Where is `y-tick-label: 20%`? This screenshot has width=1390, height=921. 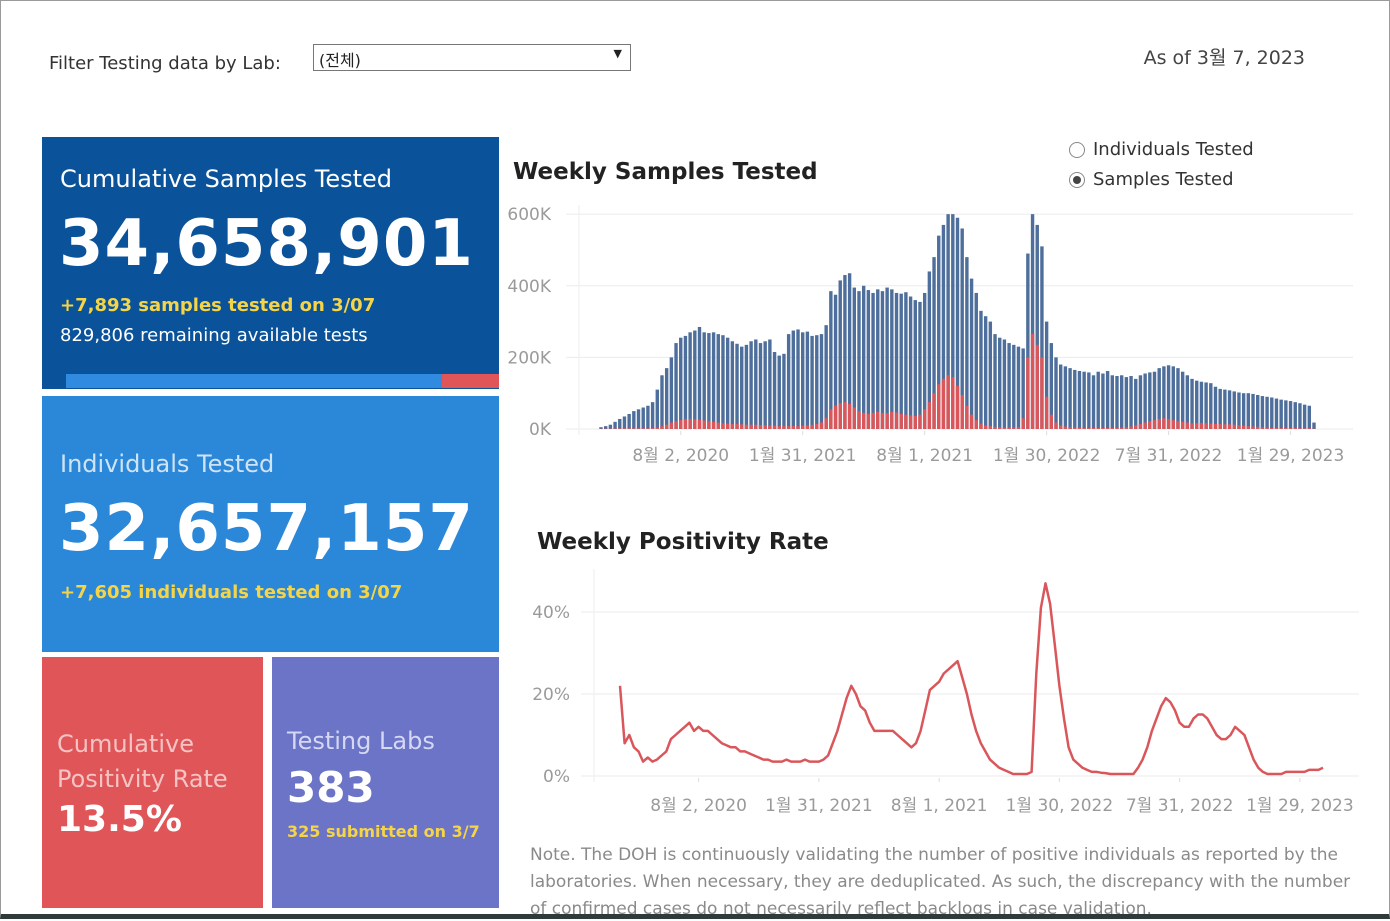
y-tick-label: 20% is located at coordinates (551, 695).